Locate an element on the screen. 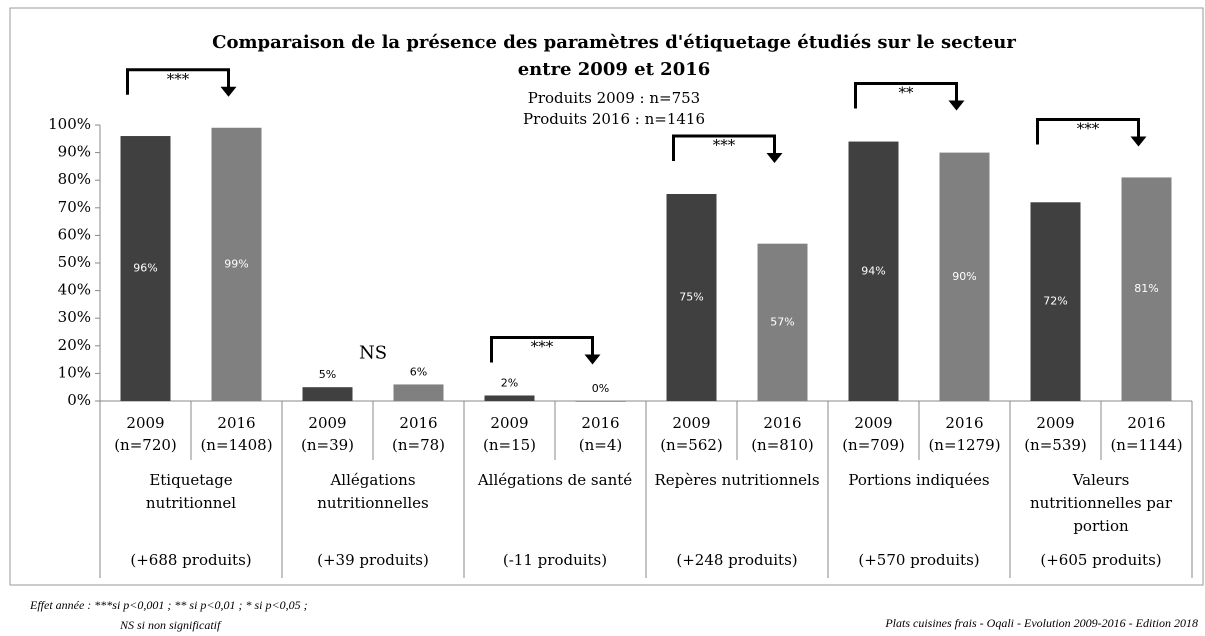 Image resolution: width=1205 pixels, height=636 pixels. significance-label: ** is located at coordinates (907, 93).